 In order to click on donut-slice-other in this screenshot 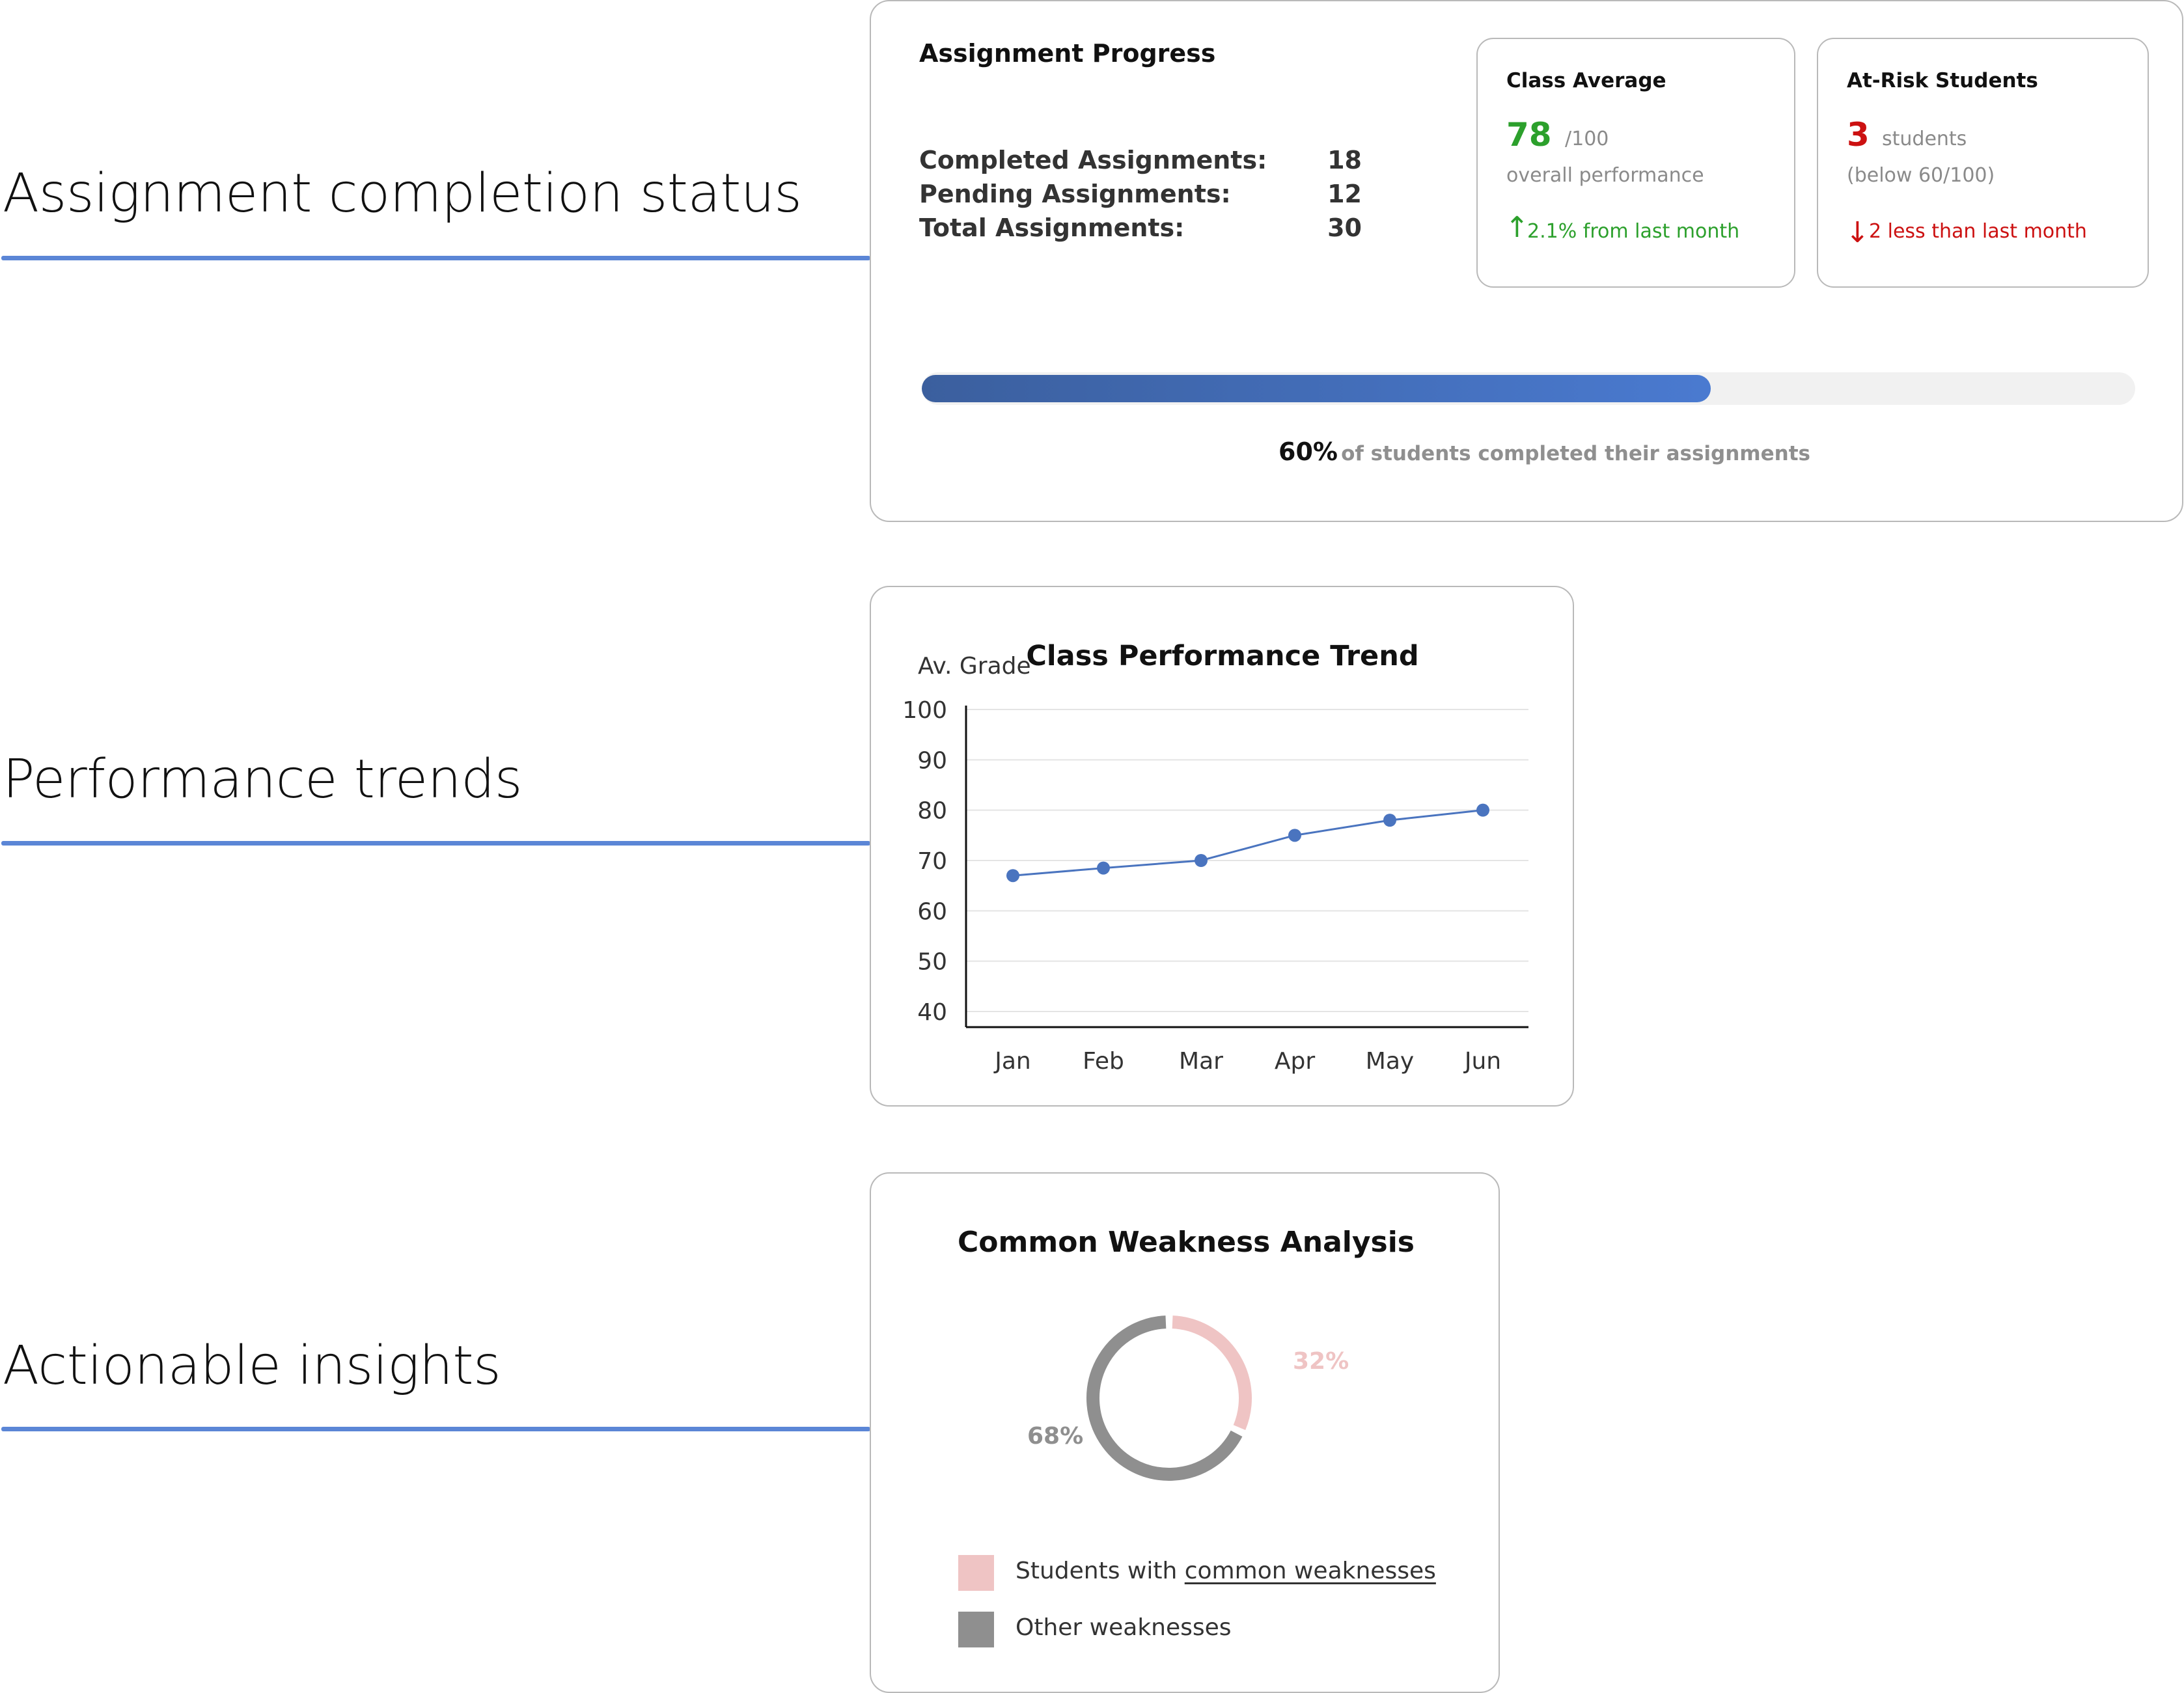, I will do `click(1164, 1398)`.